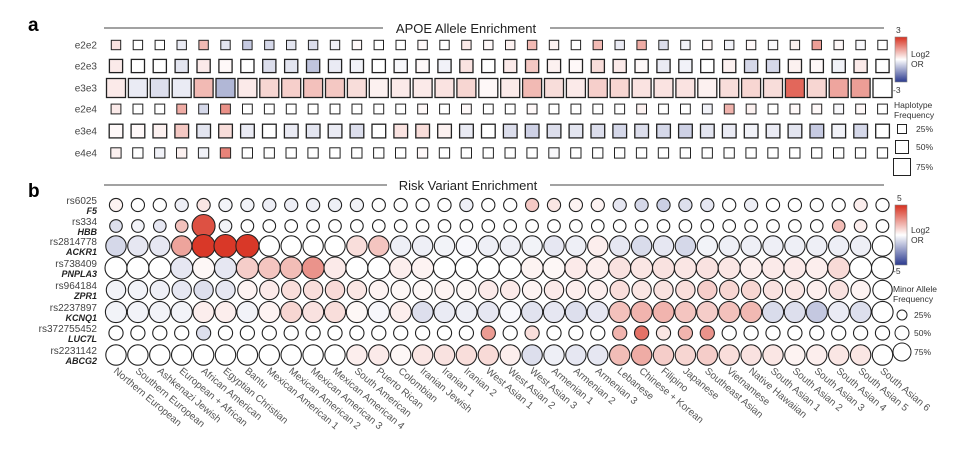 The image size is (956, 451). What do you see at coordinates (468, 185) in the screenshot?
I see `panel-b-title: Risk Variant Enrichment` at bounding box center [468, 185].